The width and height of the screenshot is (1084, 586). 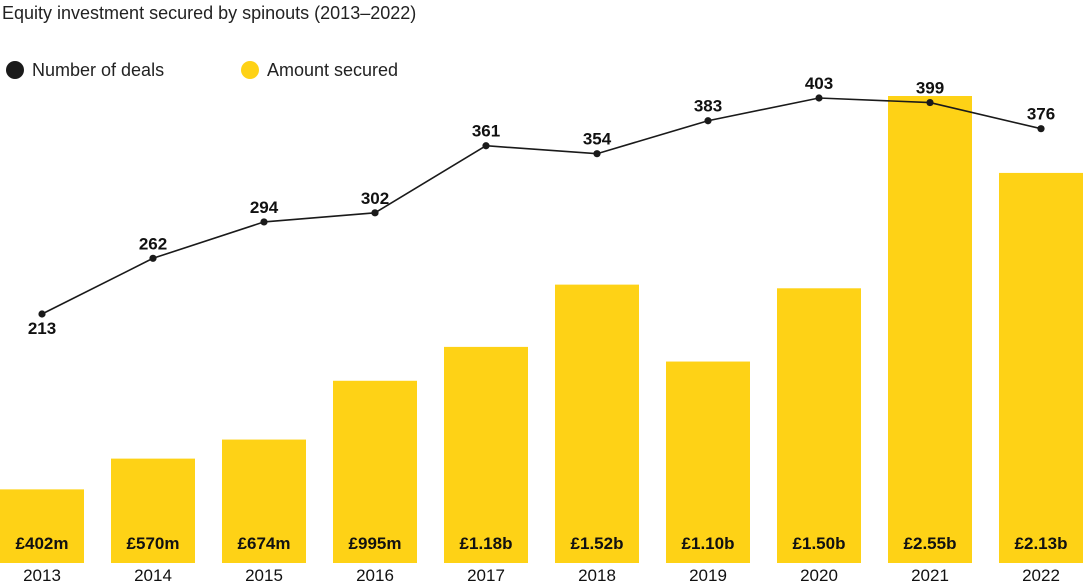 I want to click on deal-label-2016: 302, so click(x=375, y=198).